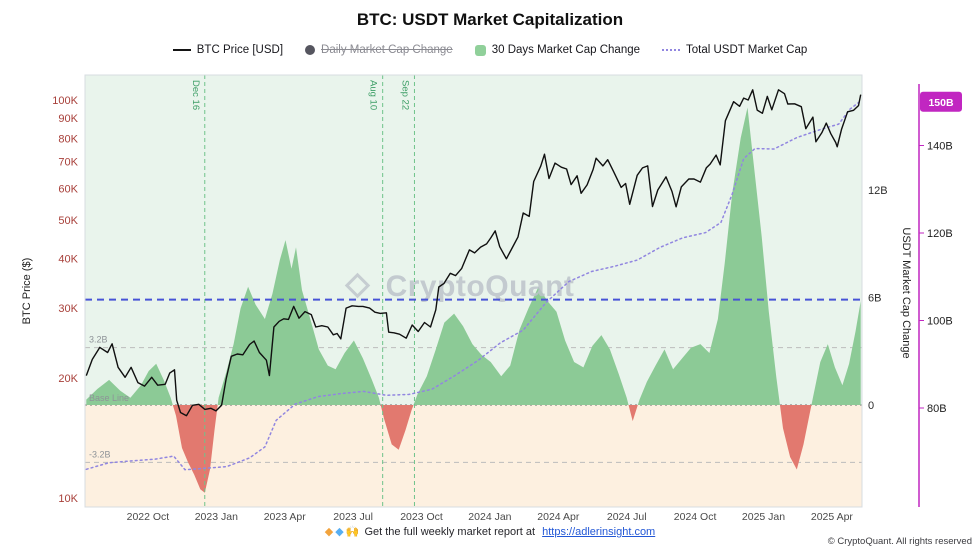 The height and width of the screenshot is (551, 980). Describe the element at coordinates (899, 541) in the screenshot. I see `copyright-note: © CryptoQuant. All rights reserved` at that location.